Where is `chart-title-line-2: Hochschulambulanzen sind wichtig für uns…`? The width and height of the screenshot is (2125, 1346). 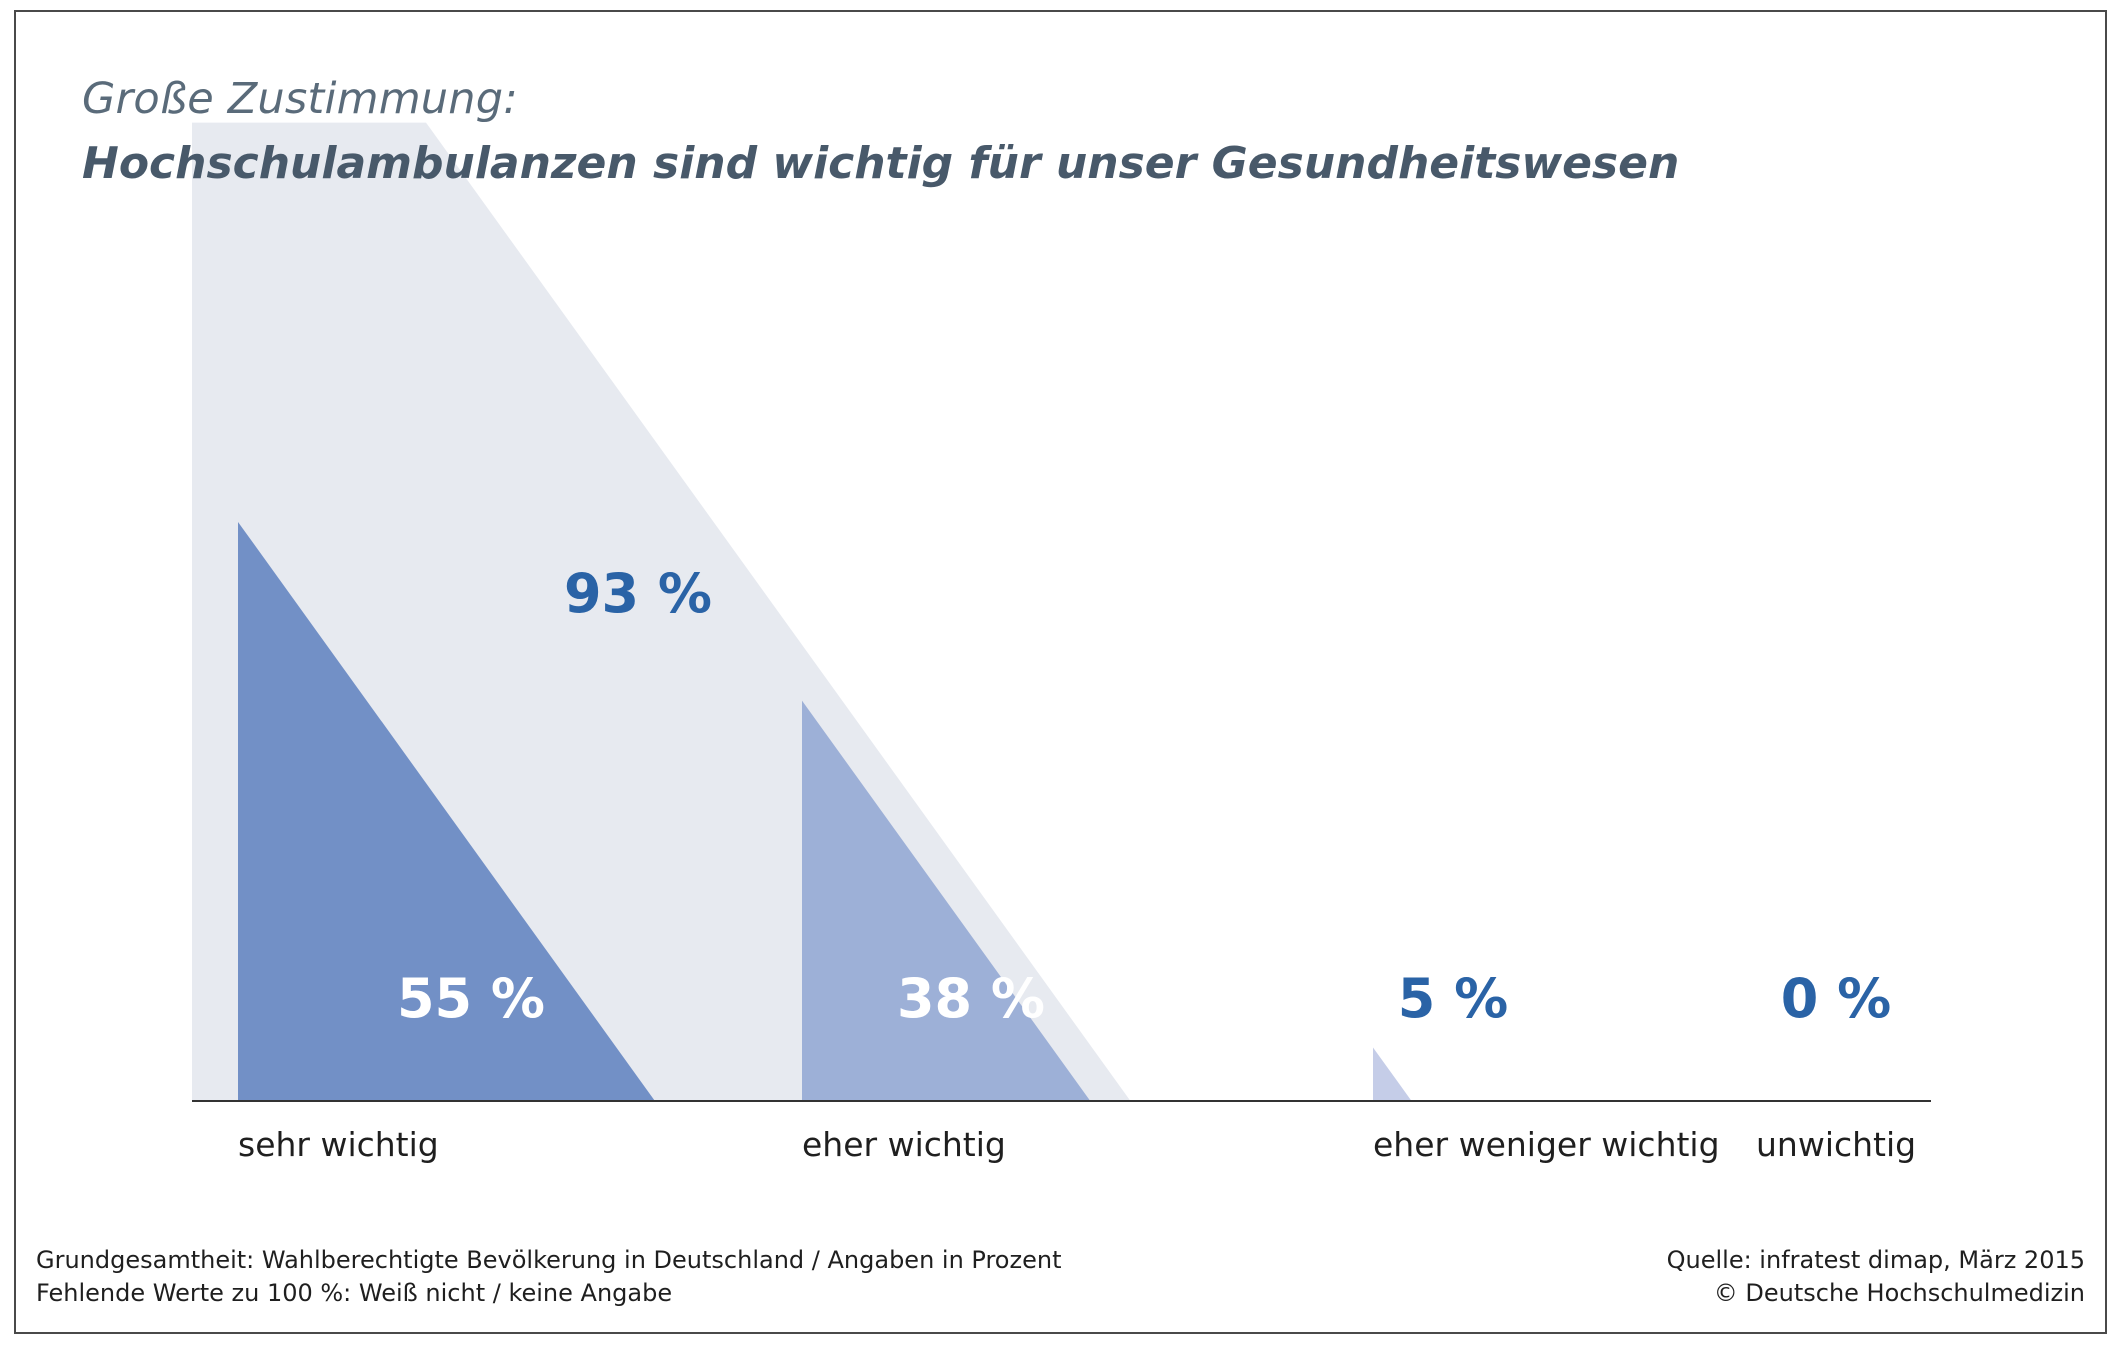 chart-title-line-2: Hochschulambulanzen sind wichtig für uns… is located at coordinates (881, 163).